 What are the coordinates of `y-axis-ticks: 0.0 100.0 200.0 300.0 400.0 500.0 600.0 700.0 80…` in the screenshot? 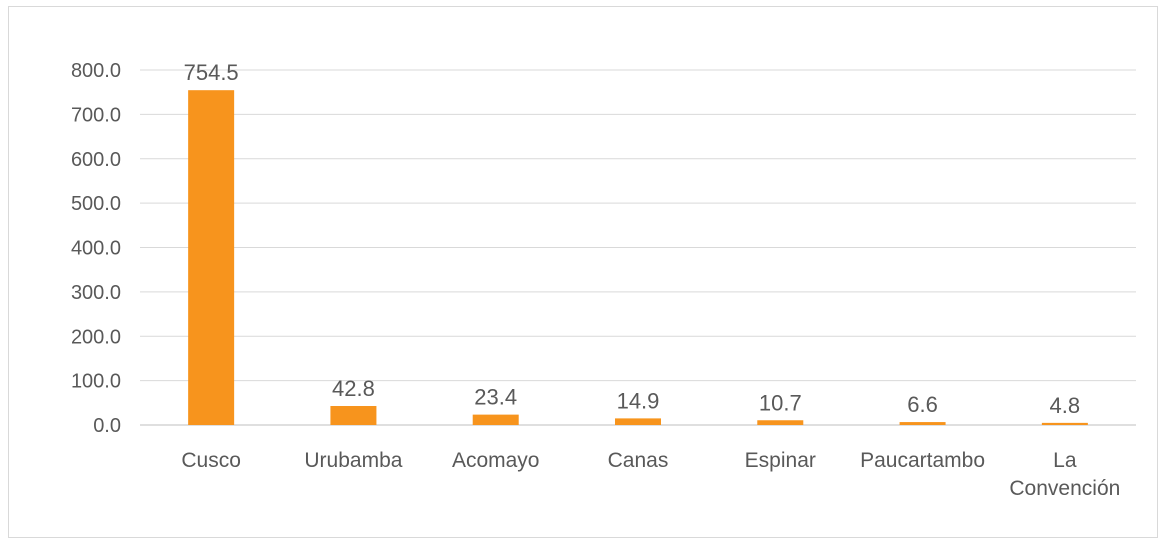 It's located at (96, 248).